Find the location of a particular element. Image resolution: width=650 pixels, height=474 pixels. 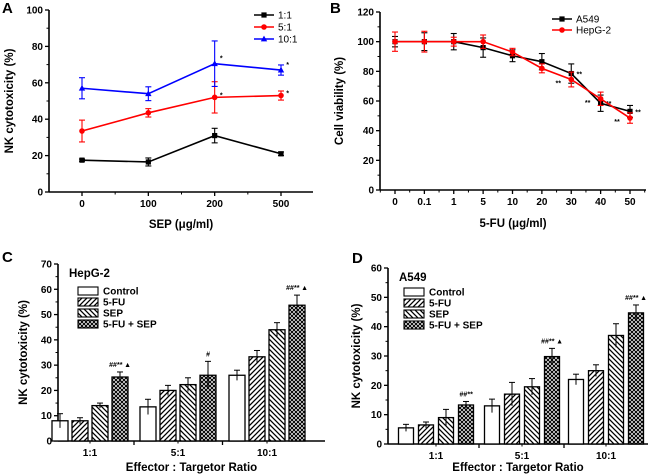

legend-label: 5-FU is located at coordinates (440, 304).